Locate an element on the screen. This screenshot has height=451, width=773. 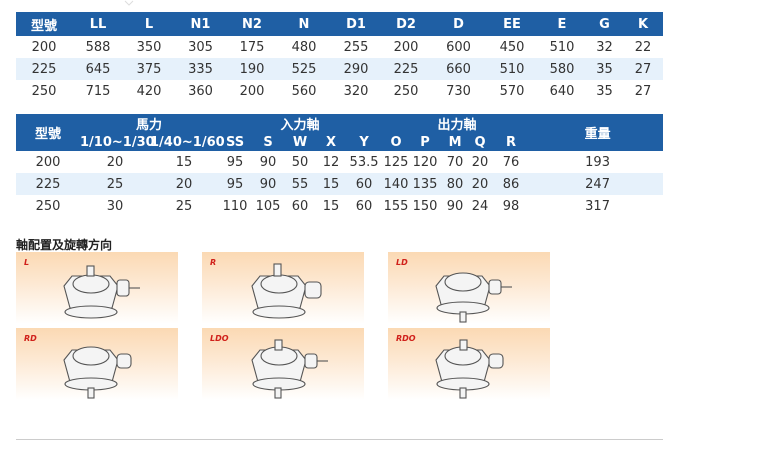
table-cell: 317 is located at coordinates (597, 206).